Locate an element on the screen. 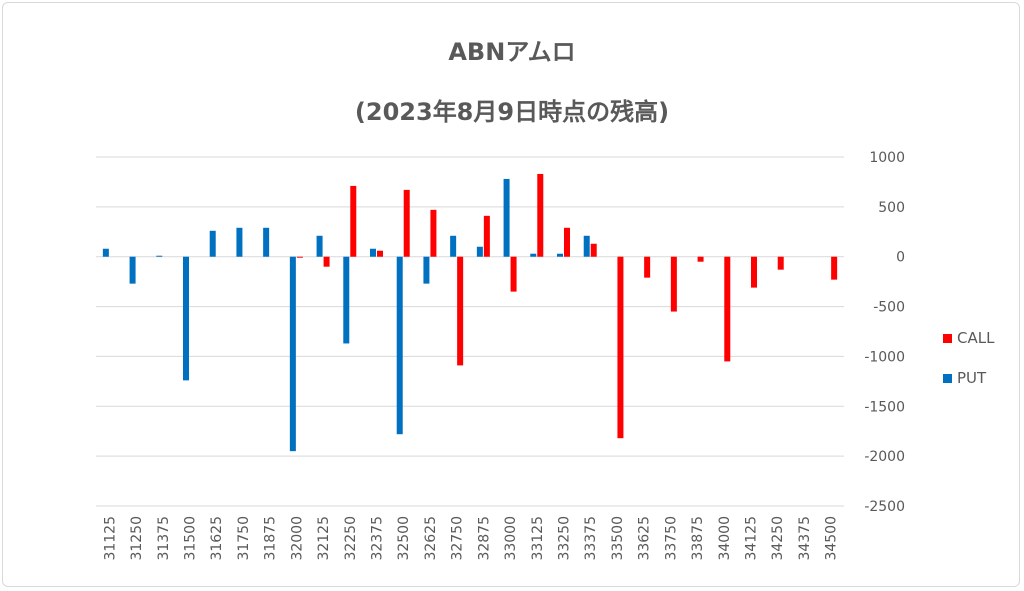  x-tick-label: 31750 is located at coordinates (244, 538).